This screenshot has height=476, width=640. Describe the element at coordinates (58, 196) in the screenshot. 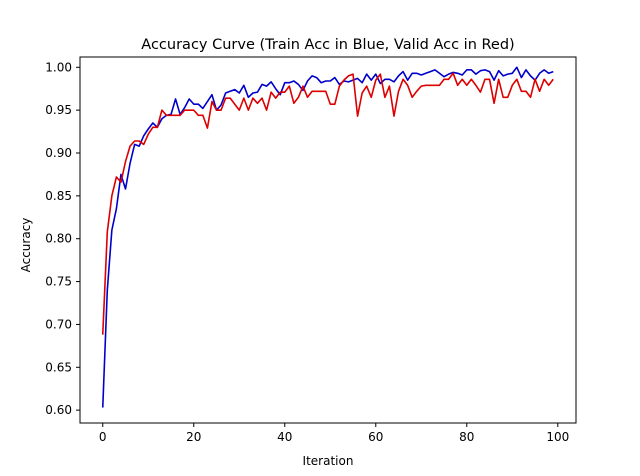

I see `y-tick-label: 0.85` at that location.